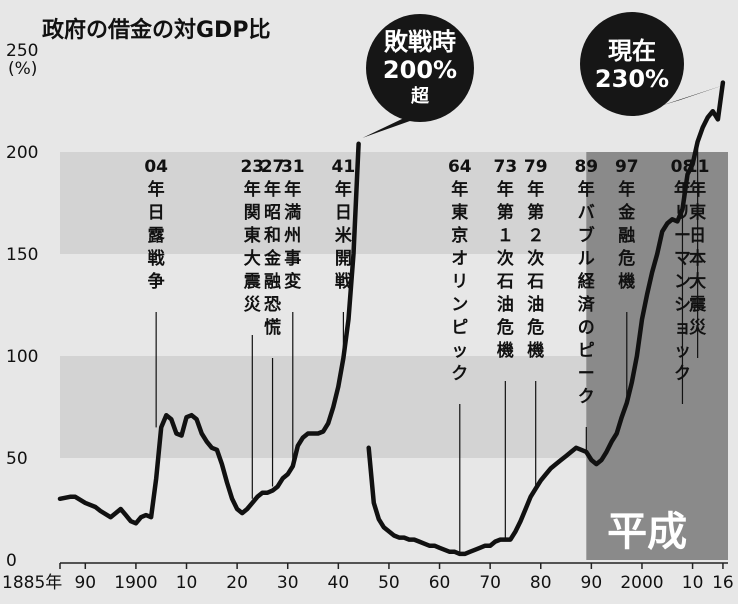 The height and width of the screenshot is (604, 738). What do you see at coordinates (698, 167) in the screenshot?
I see `event-year-2011: 11` at bounding box center [698, 167].